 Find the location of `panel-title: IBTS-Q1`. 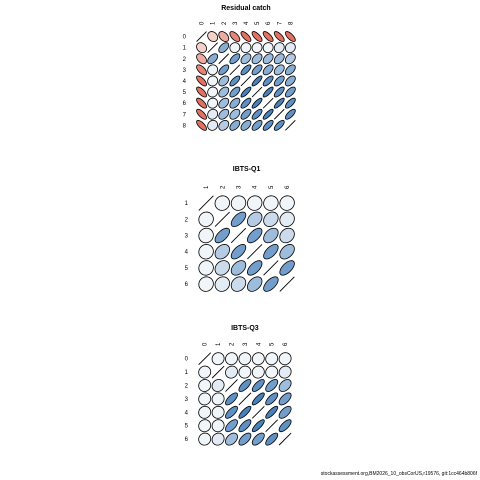

panel-title: IBTS-Q1 is located at coordinates (247, 169).